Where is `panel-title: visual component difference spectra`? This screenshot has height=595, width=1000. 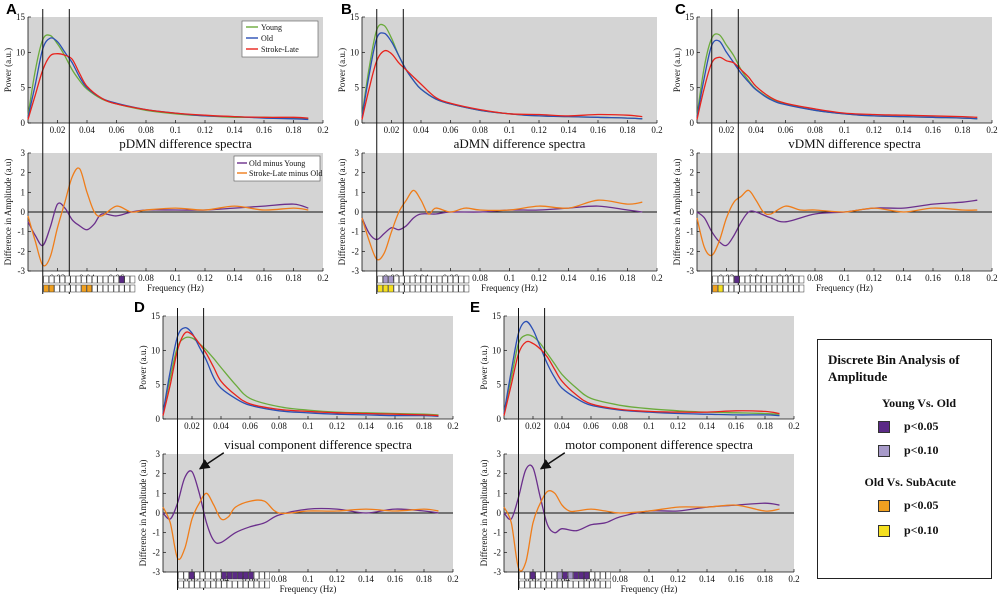 panel-title: visual component difference spectra is located at coordinates (318, 444).